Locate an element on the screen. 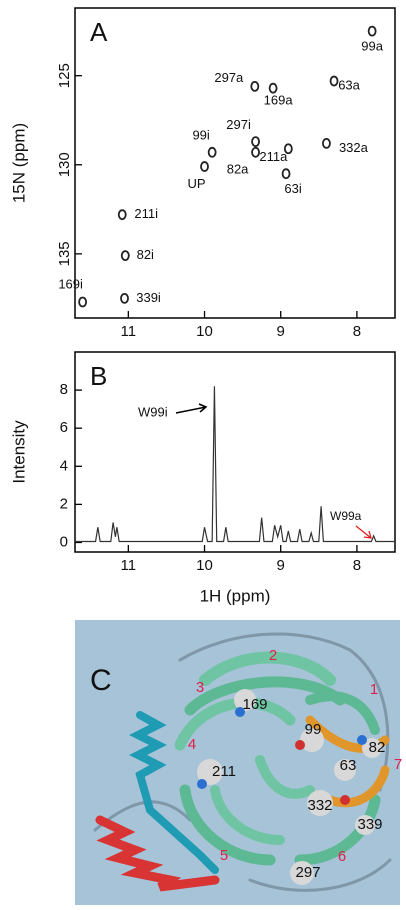  peak-label: 99i is located at coordinates (200, 135).